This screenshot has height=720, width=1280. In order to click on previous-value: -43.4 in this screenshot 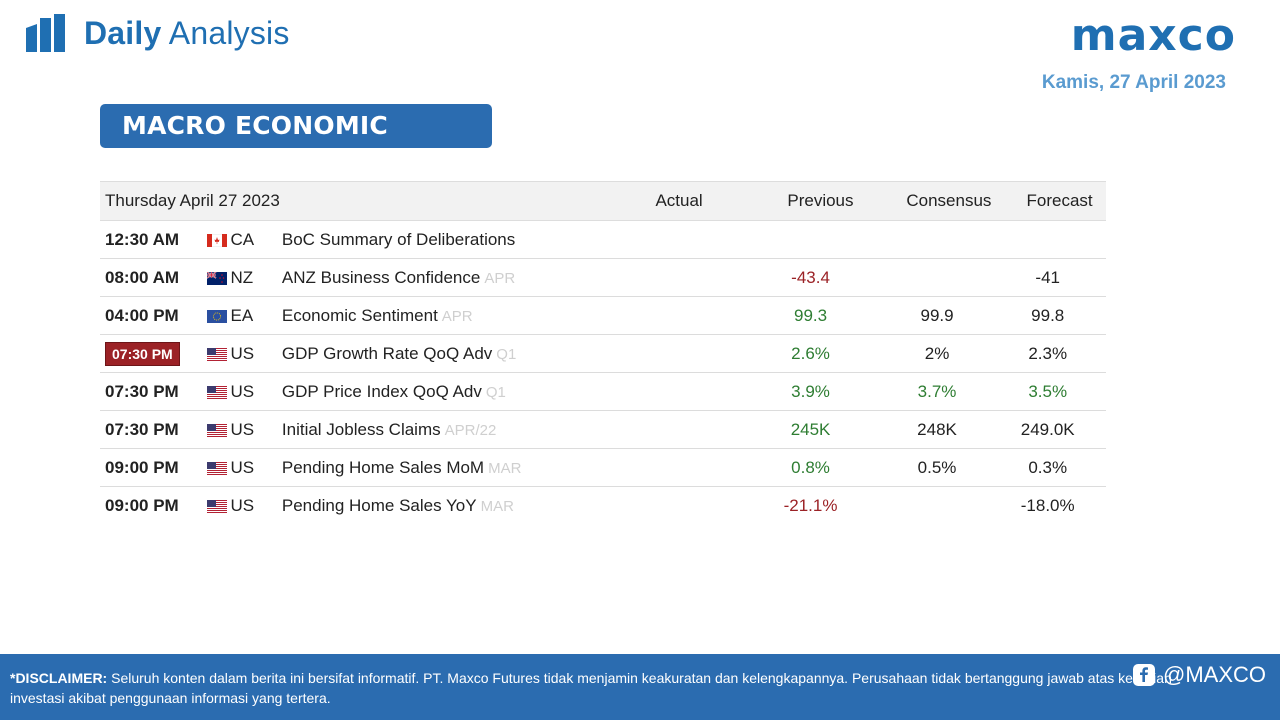, I will do `click(810, 277)`.